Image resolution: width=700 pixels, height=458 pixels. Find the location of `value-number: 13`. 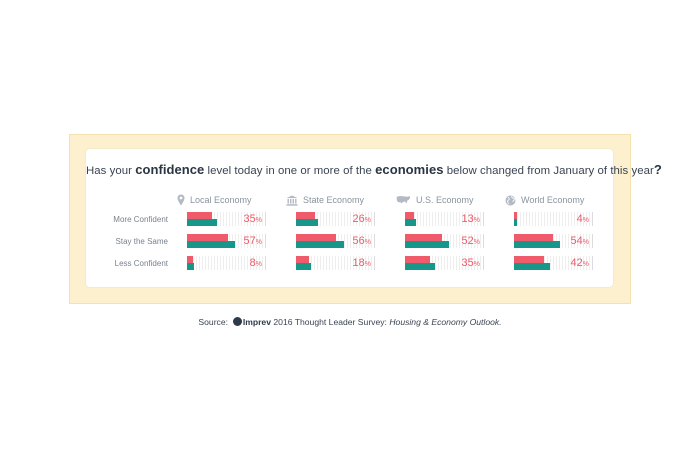

value-number: 13 is located at coordinates (467, 219).